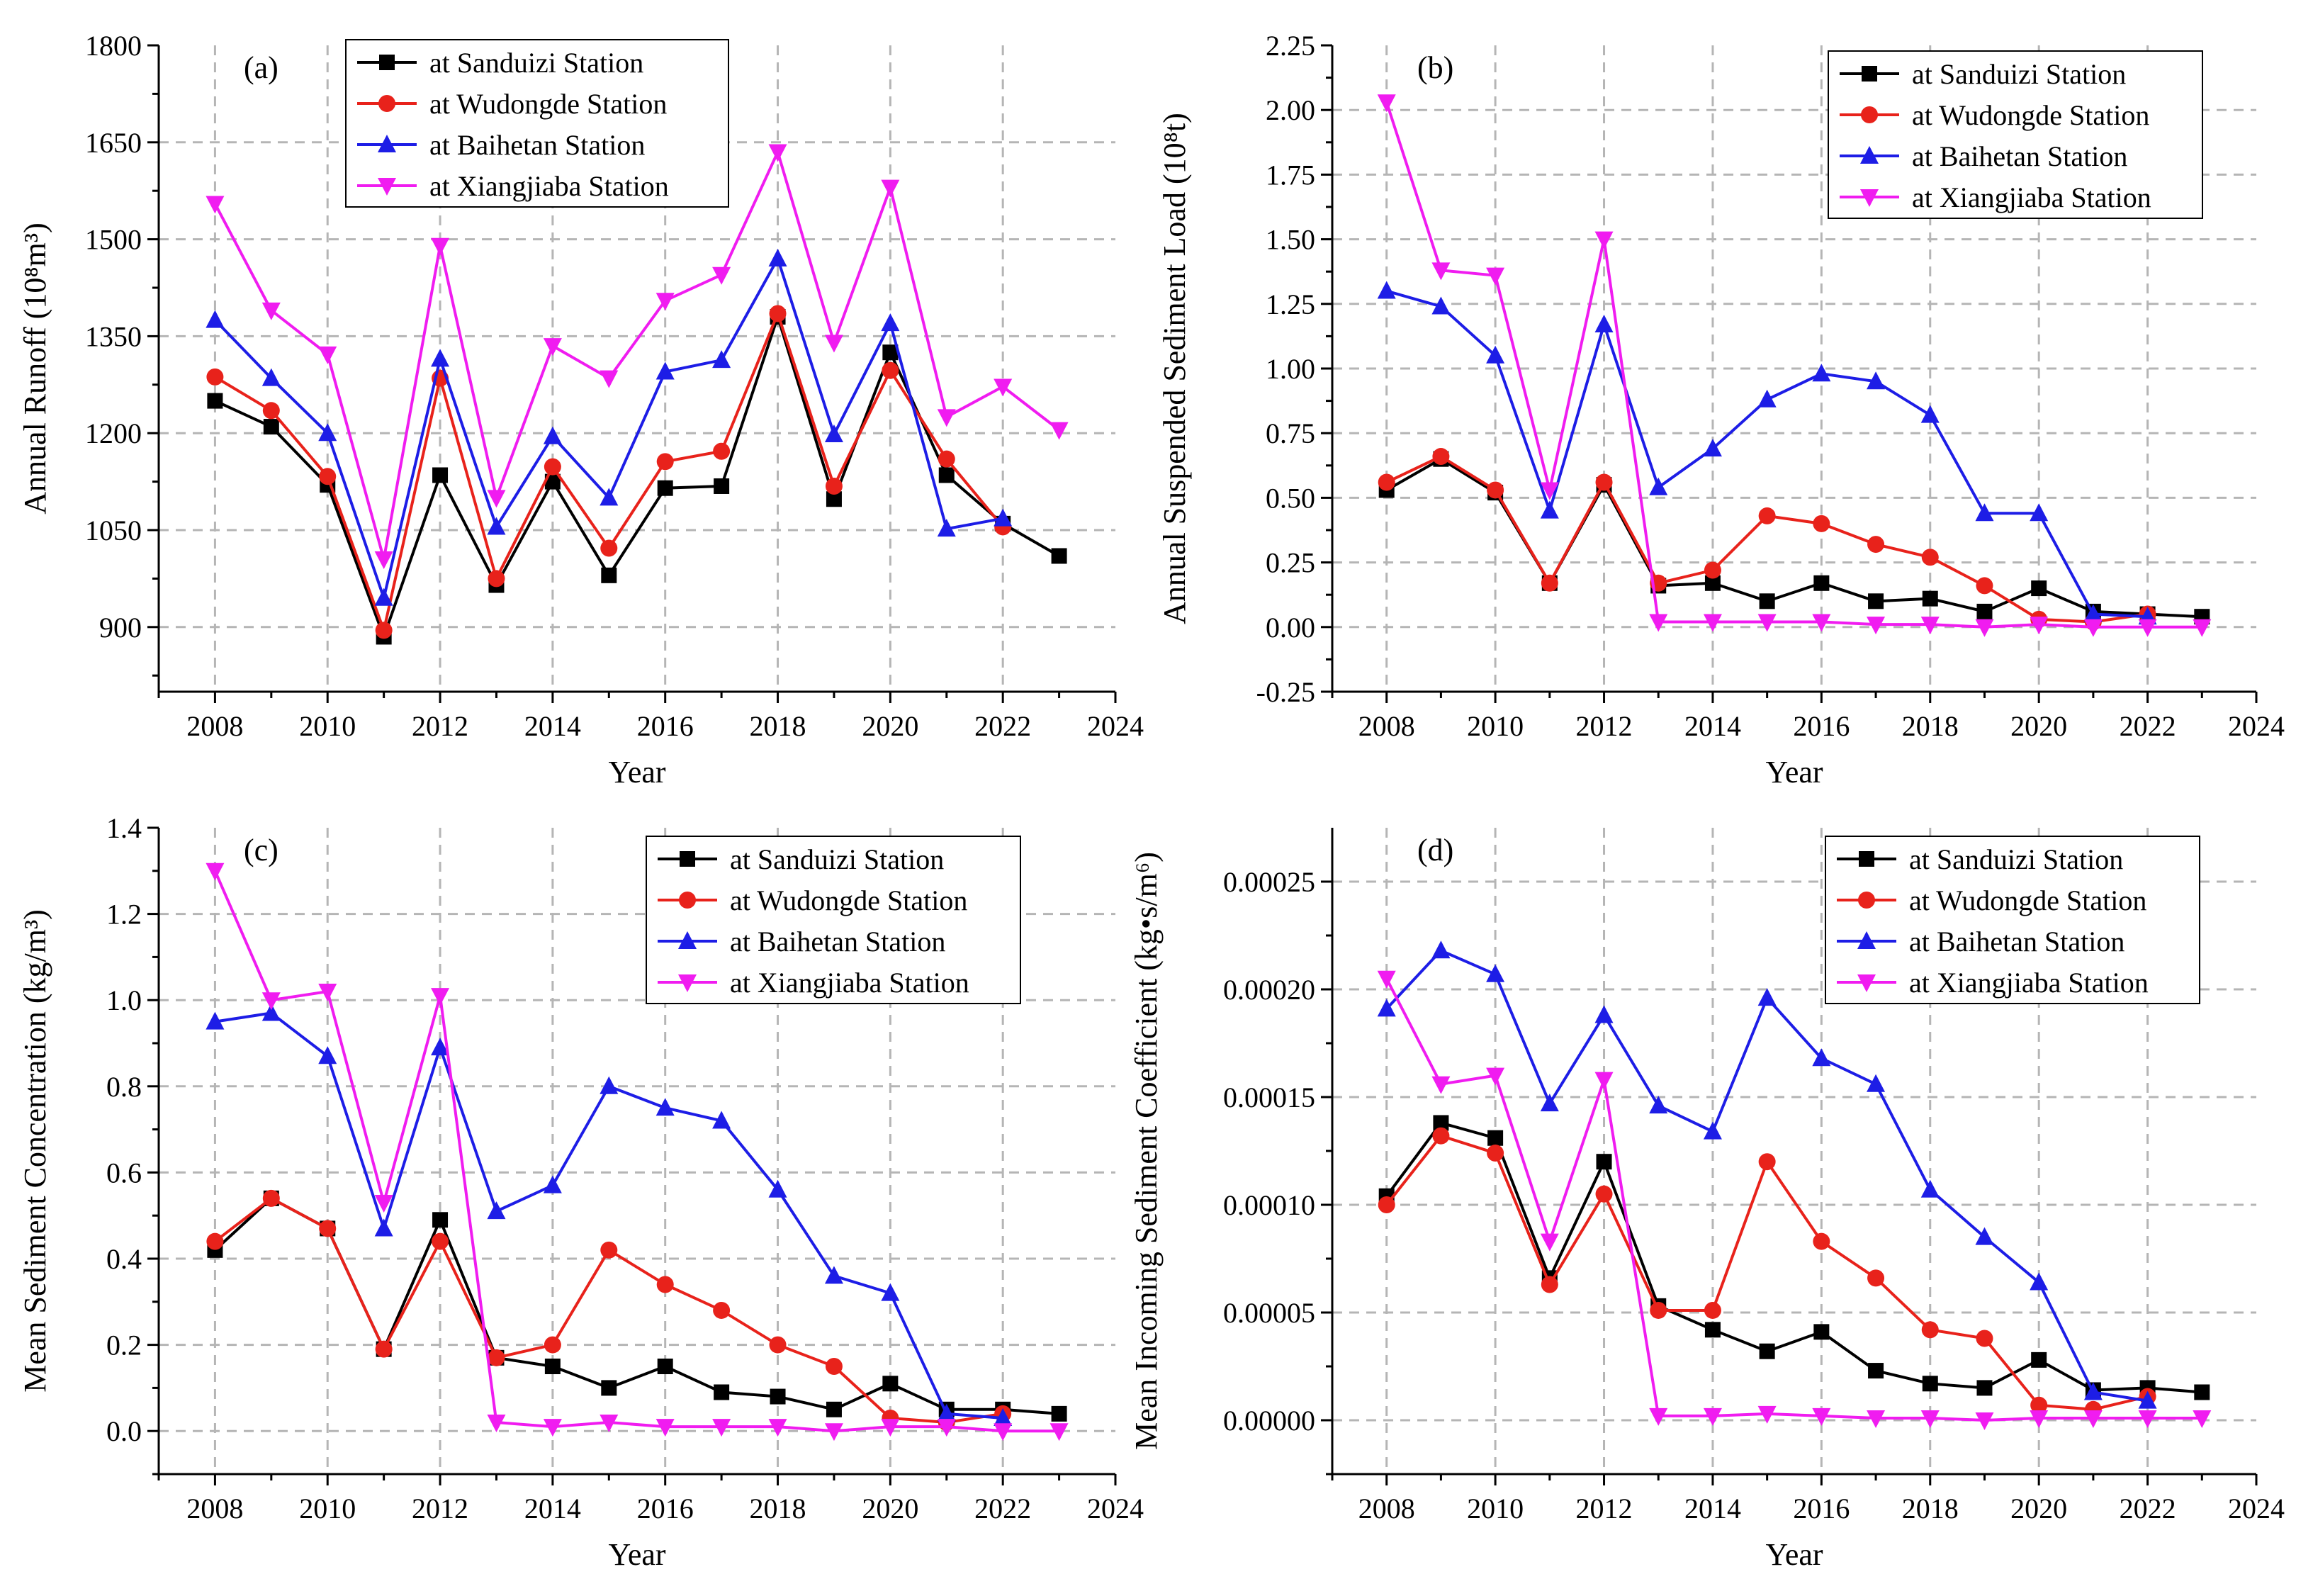 This screenshot has width=2313, height=1596. What do you see at coordinates (1290, 110) in the screenshot?
I see `y-tick-label: 2.00` at bounding box center [1290, 110].